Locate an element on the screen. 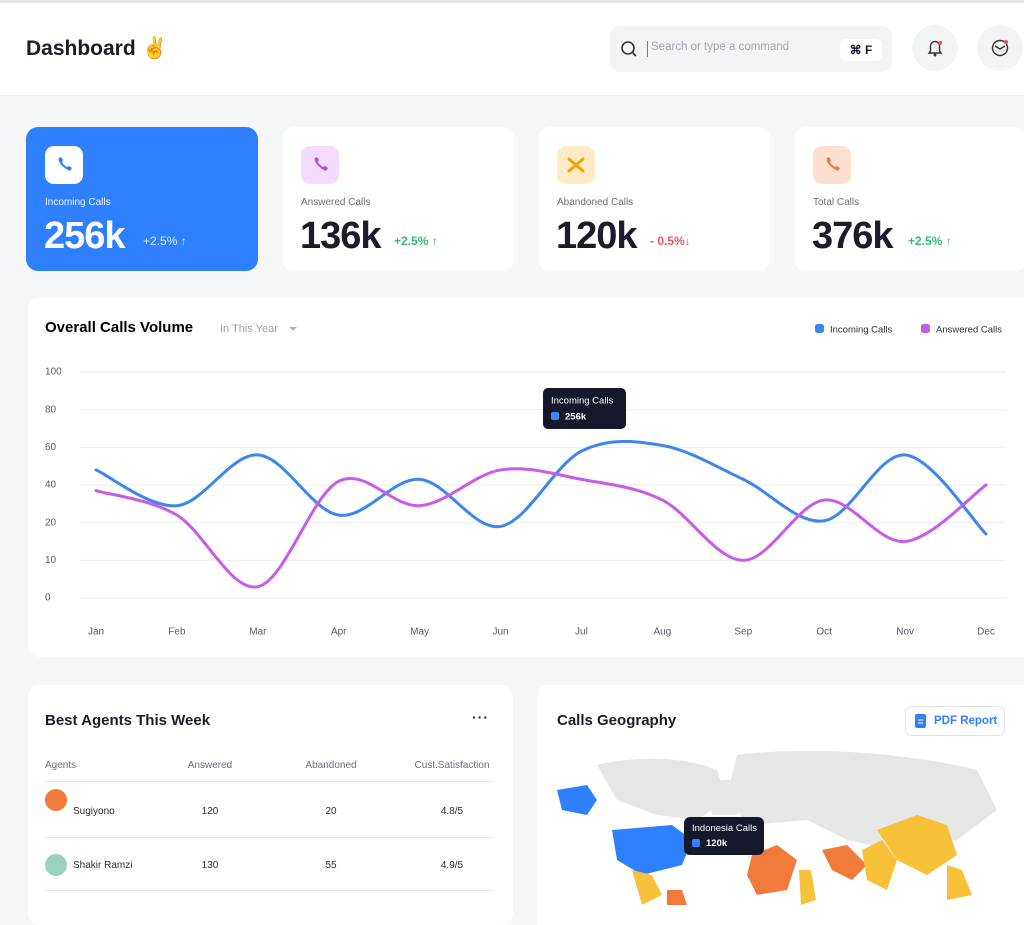  y-tick-label: 0 is located at coordinates (48, 598).